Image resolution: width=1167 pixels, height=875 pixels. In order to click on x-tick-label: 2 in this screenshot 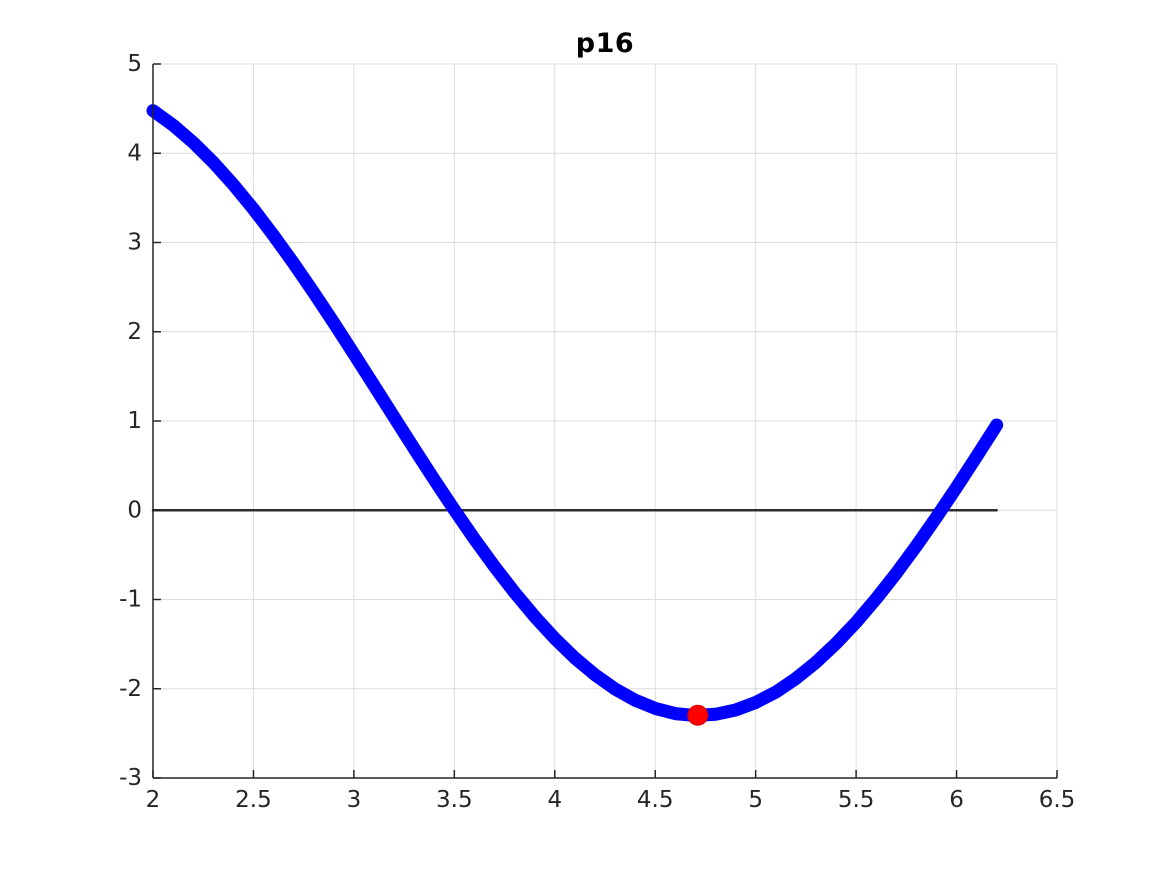, I will do `click(153, 800)`.